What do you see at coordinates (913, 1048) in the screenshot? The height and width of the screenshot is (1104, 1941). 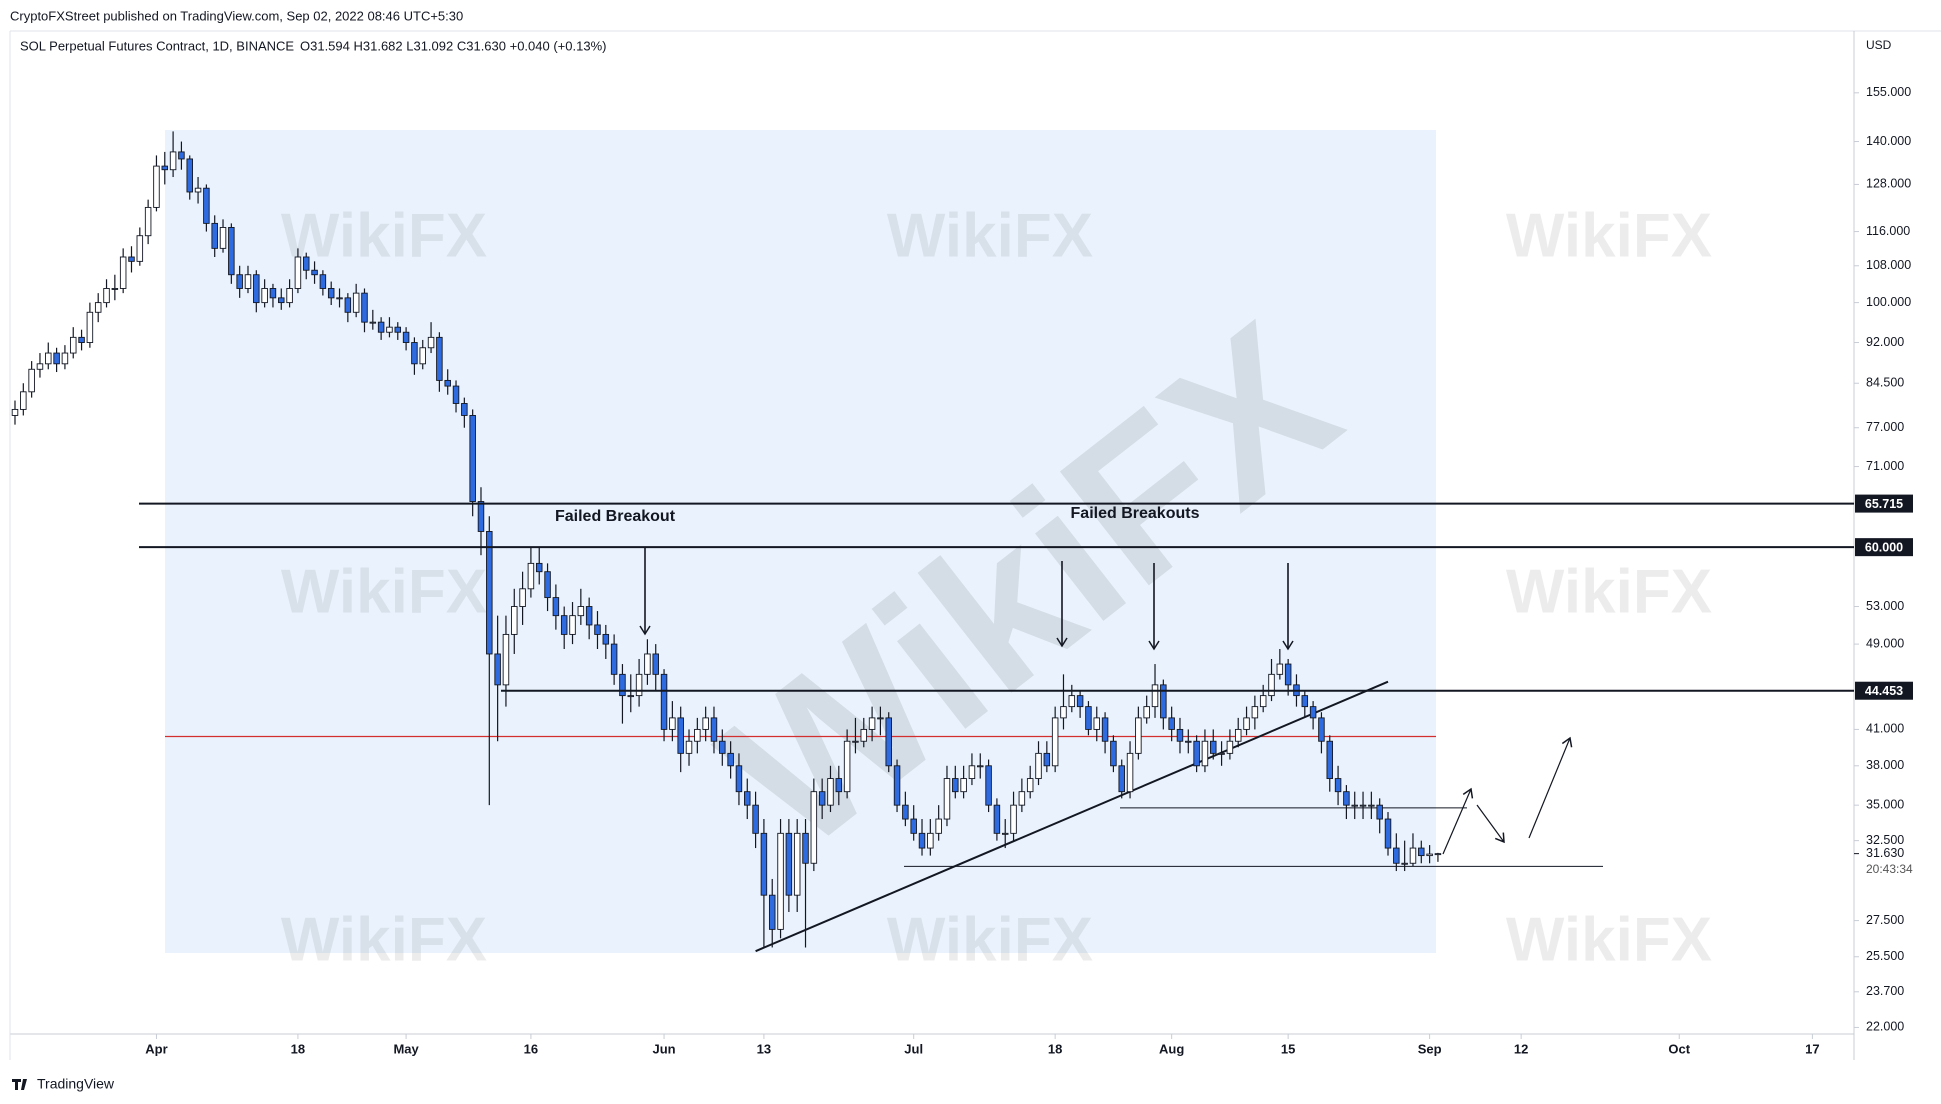 I see `x-tick-label: Jul` at bounding box center [913, 1048].